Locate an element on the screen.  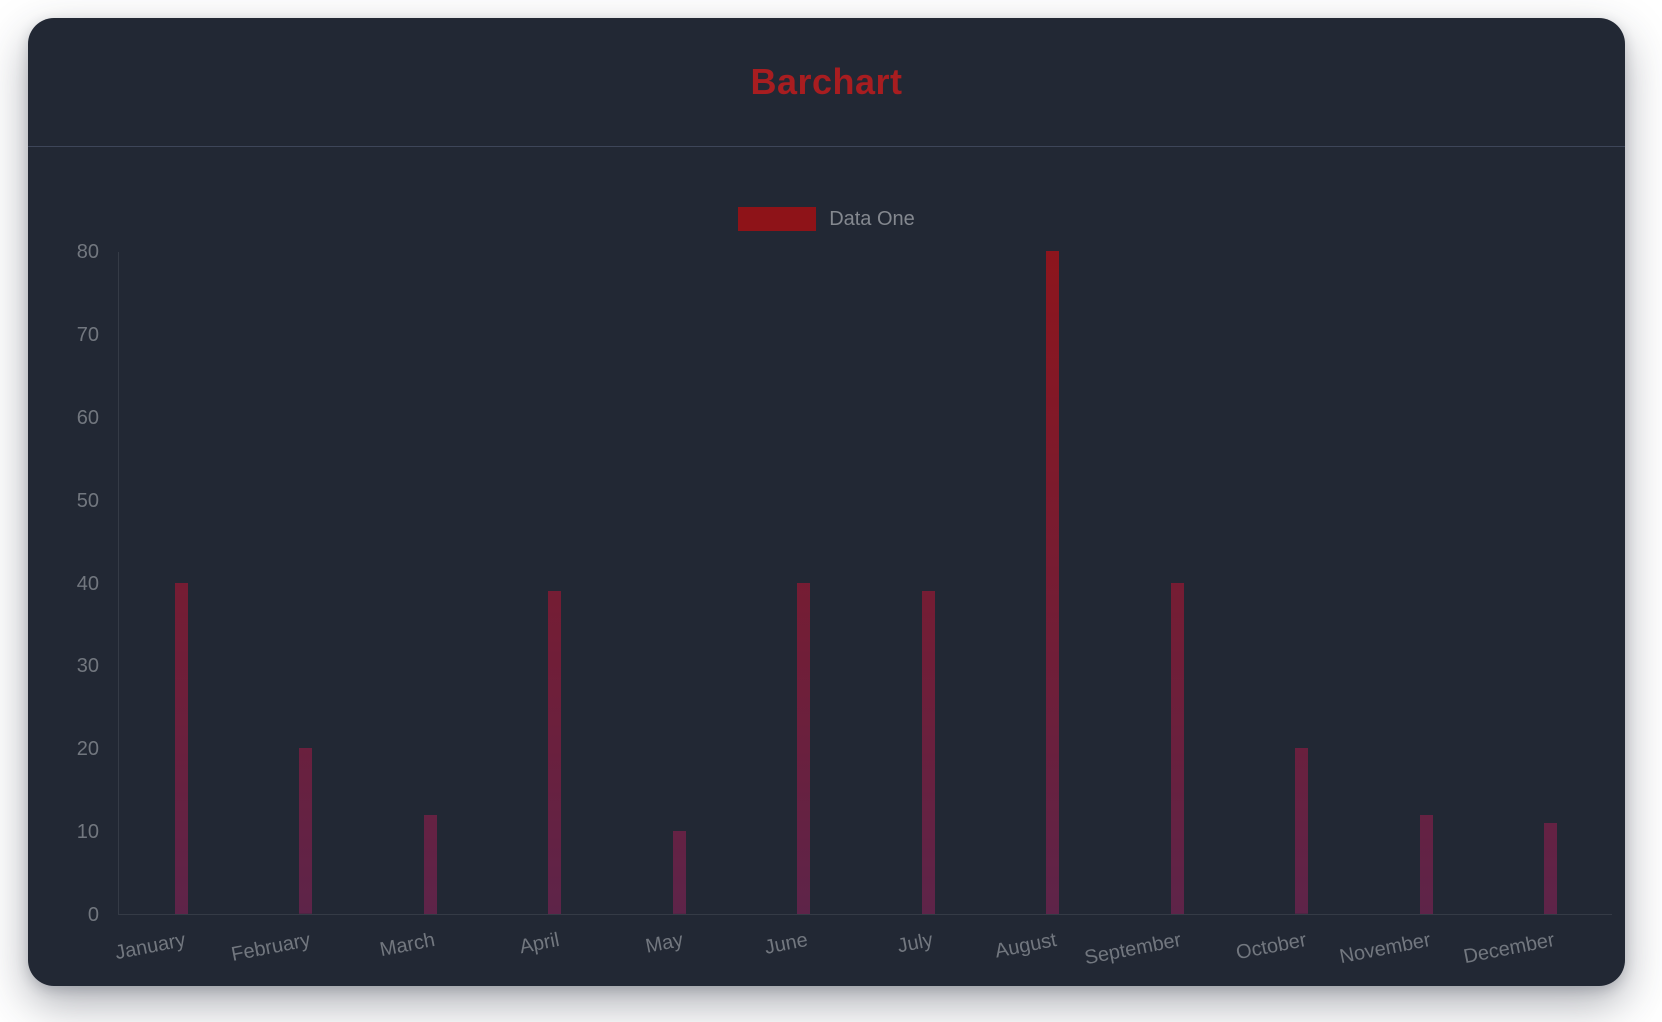
bar-december is located at coordinates (1551, 868).